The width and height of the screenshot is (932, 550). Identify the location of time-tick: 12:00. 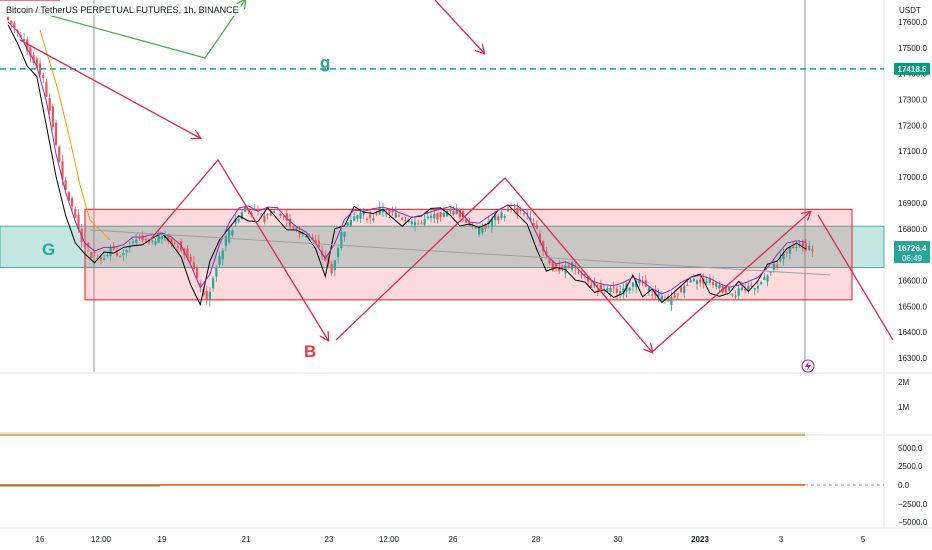
(101, 539).